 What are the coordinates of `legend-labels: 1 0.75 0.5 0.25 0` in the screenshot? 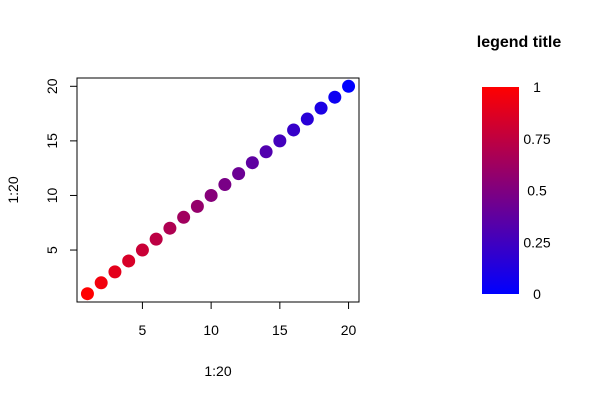 It's located at (536, 190).